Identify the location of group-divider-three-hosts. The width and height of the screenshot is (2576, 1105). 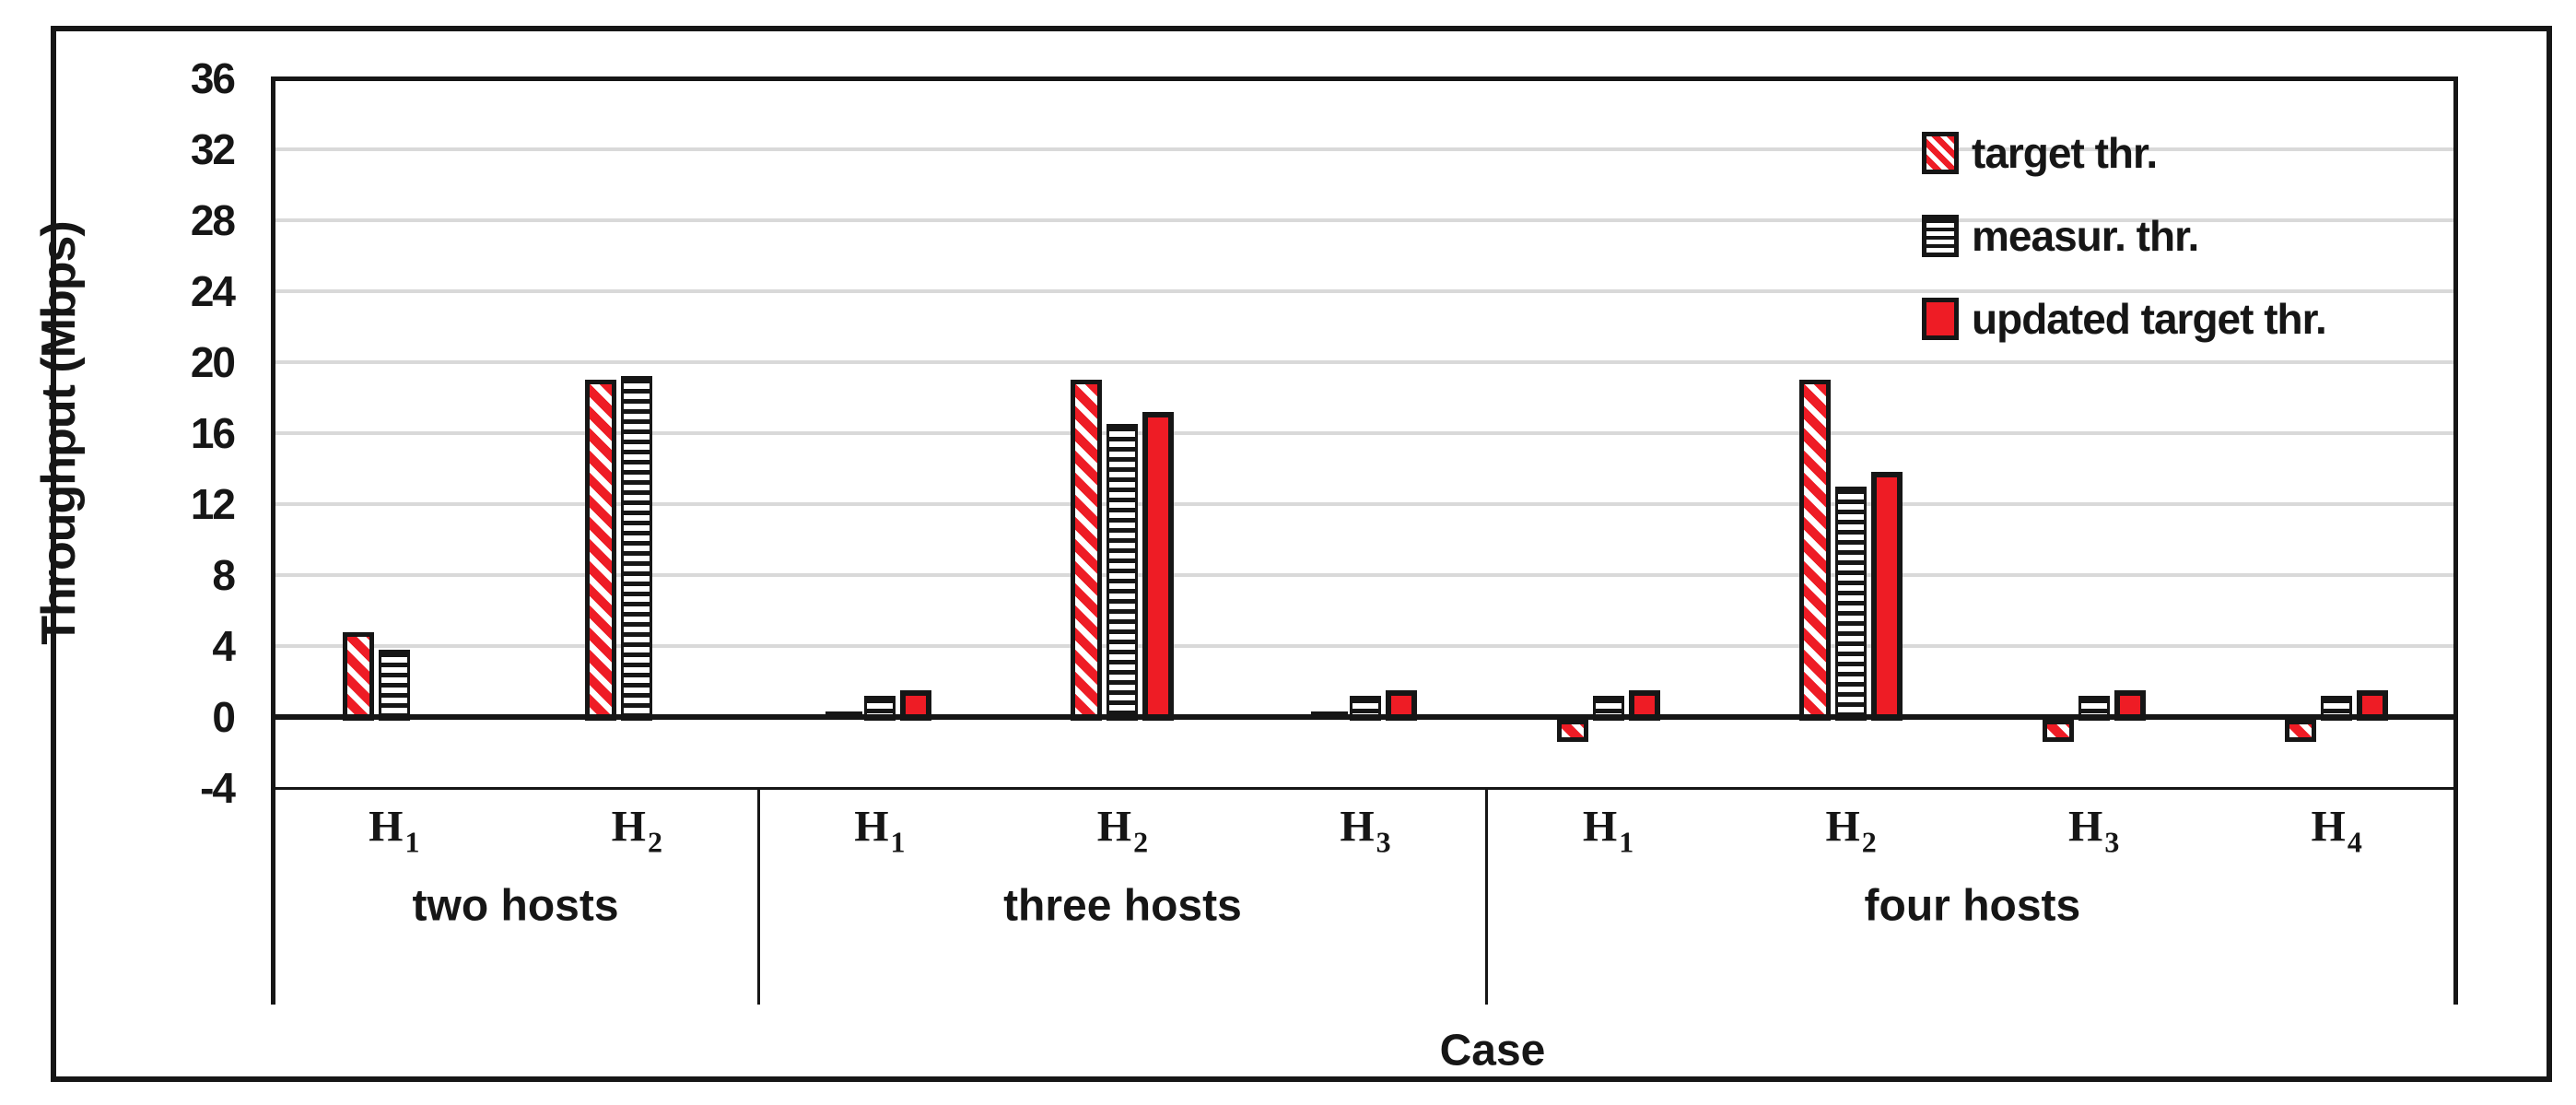
(1487, 896).